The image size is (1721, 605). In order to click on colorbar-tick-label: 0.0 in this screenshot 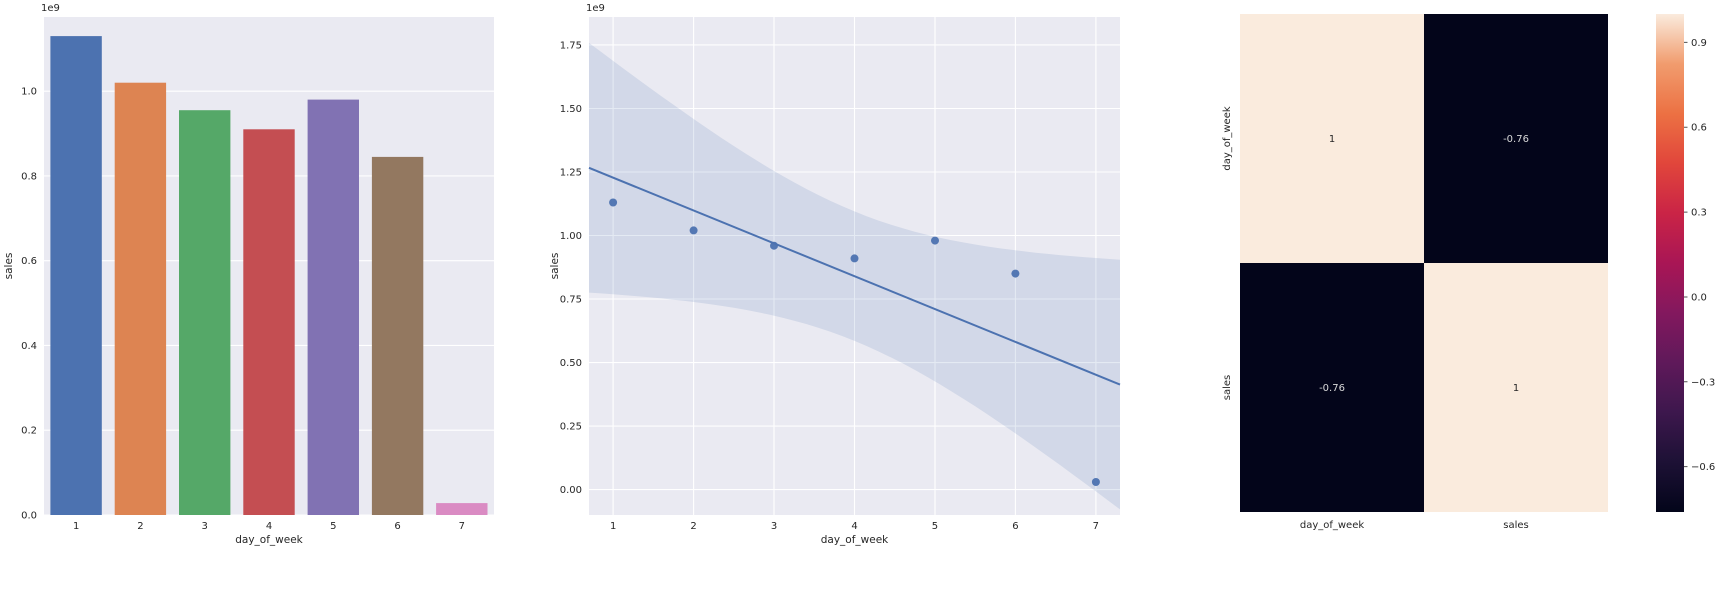, I will do `click(1699, 298)`.